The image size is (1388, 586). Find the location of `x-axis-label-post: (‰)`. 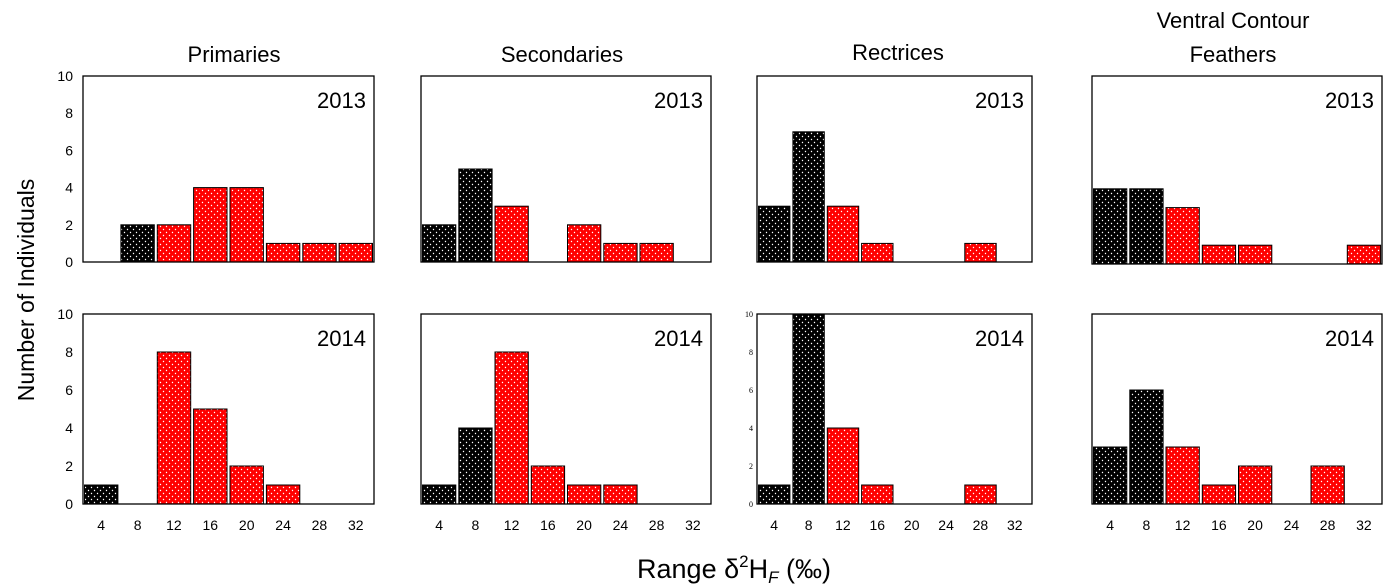

x-axis-label-post: (‰) is located at coordinates (804, 569).